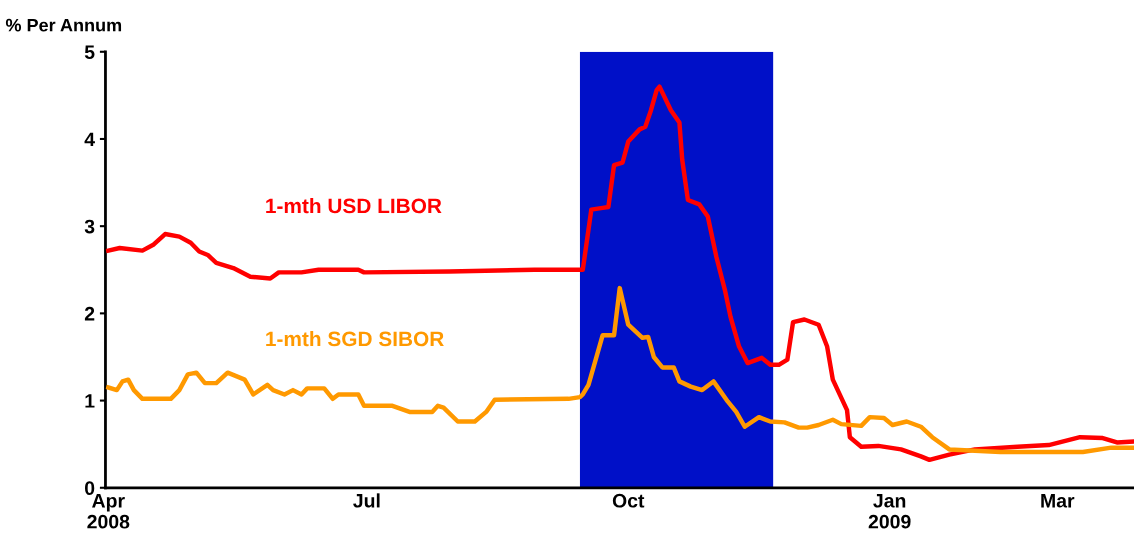  Describe the element at coordinates (889, 511) in the screenshot. I see `x-tick-label: Jan 2009` at that location.